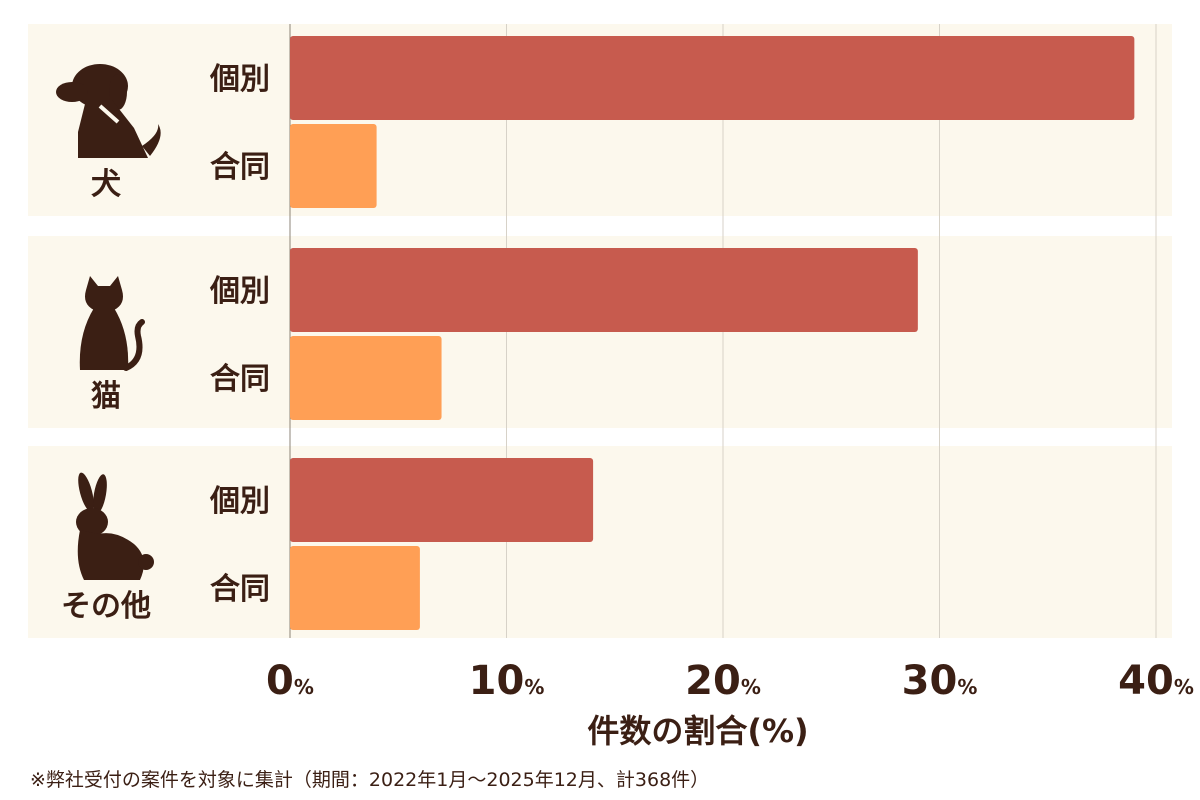 The image size is (1200, 800). What do you see at coordinates (108, 111) in the screenshot?
I see `dog-icon` at bounding box center [108, 111].